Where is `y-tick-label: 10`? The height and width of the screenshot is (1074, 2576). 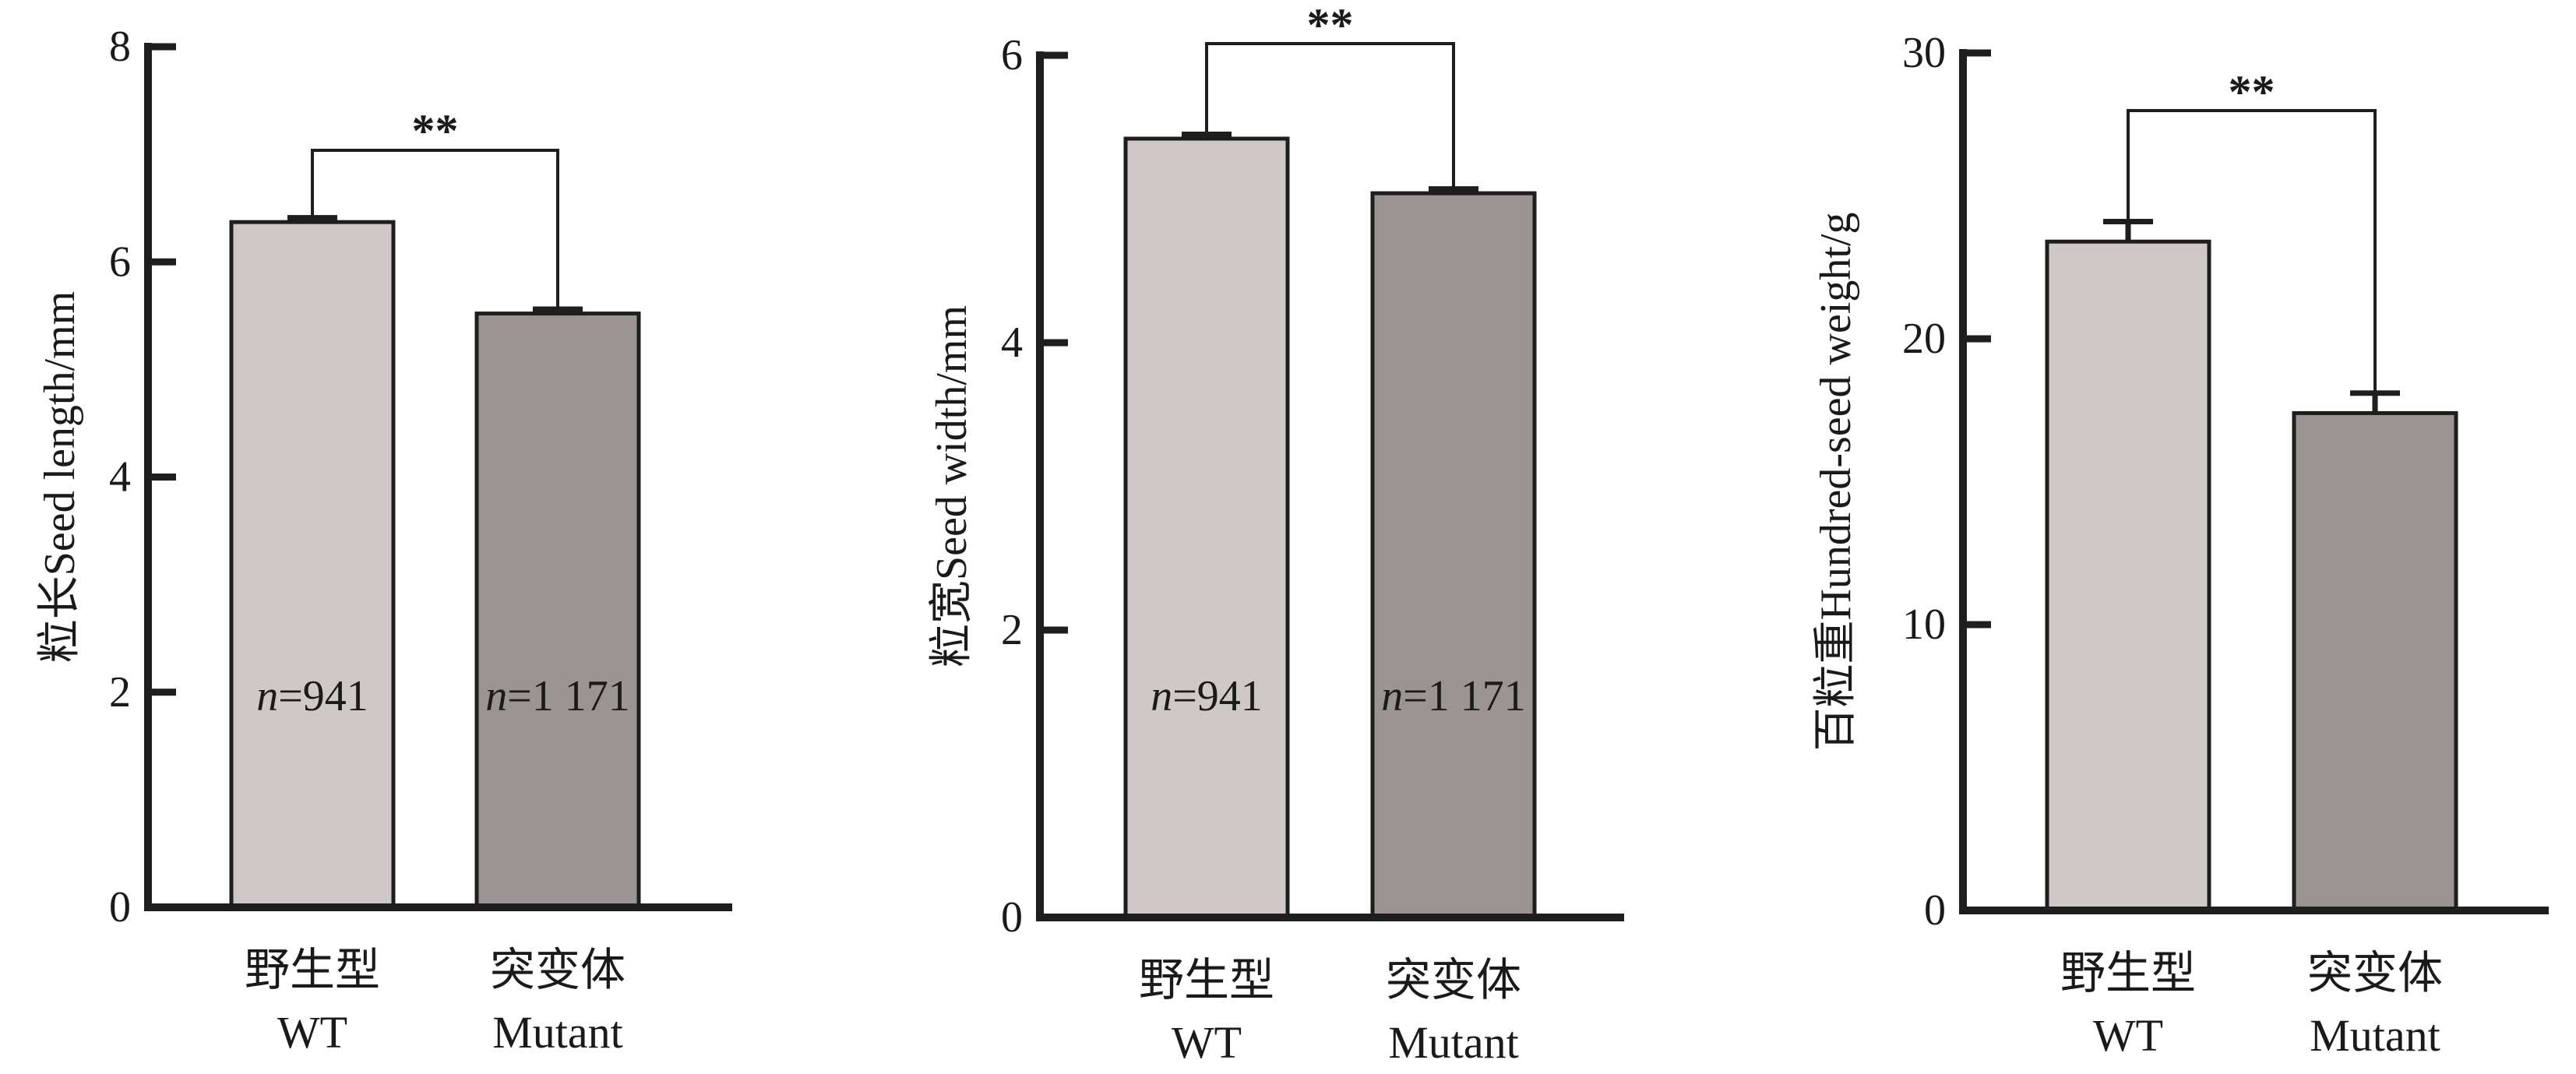 y-tick-label: 10 is located at coordinates (1924, 624).